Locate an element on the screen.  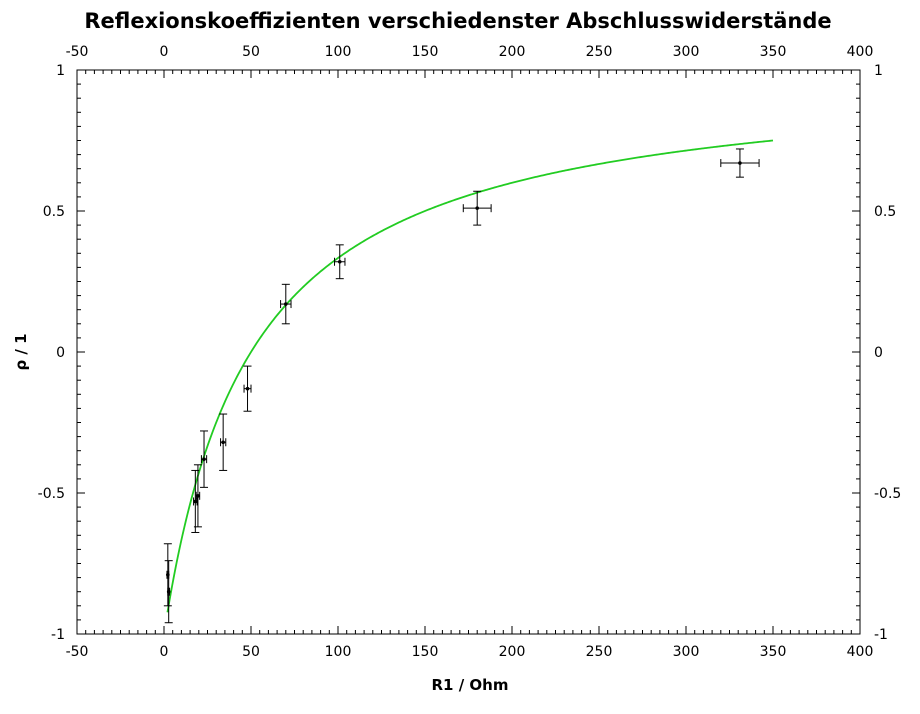
x-tick-label-top: 100 is located at coordinates (338, 52).